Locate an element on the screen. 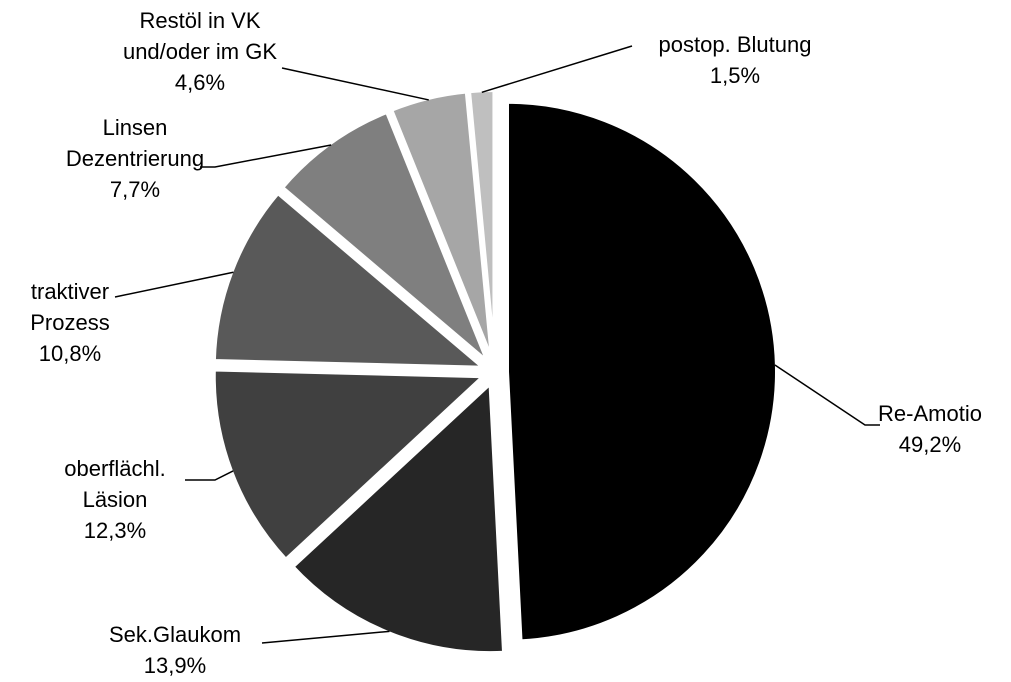 This screenshot has height=682, width=1011. label-line: und/oder im GK is located at coordinates (200, 51).